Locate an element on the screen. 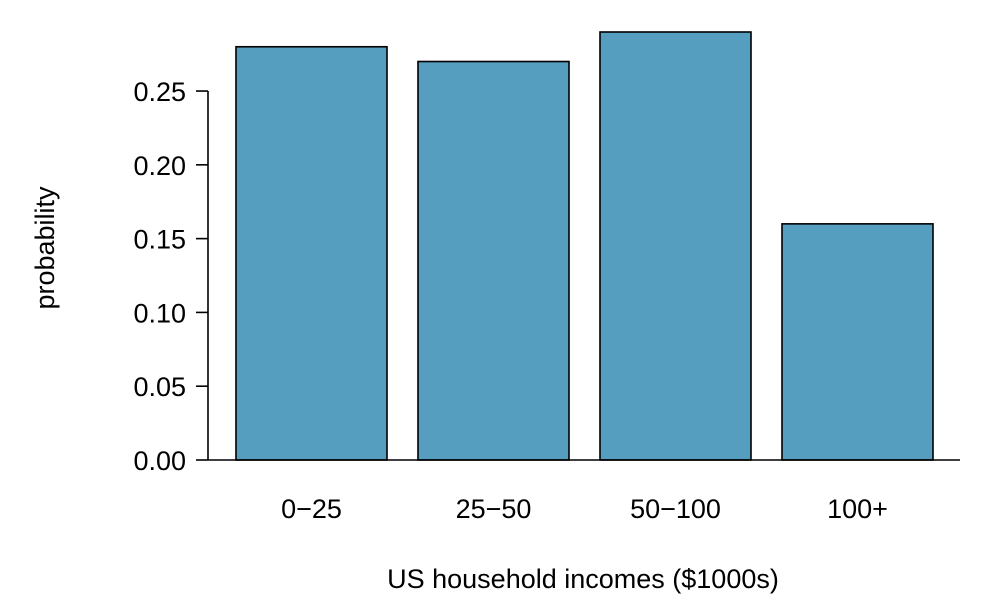 The image size is (1000, 600). x-axis-title: US household incomes ($1000s) is located at coordinates (583, 579).